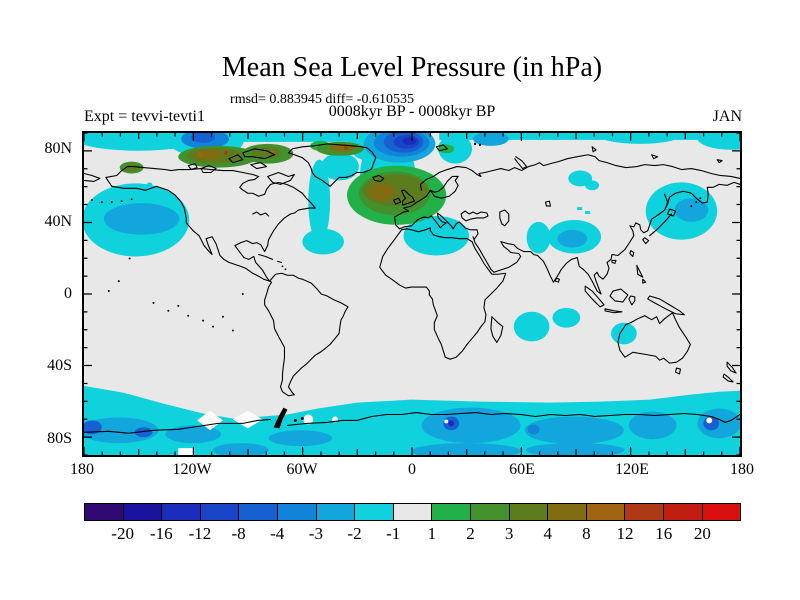 The width and height of the screenshot is (800, 600). What do you see at coordinates (548, 533) in the screenshot?
I see `colorbar-tick-label: 4` at bounding box center [548, 533].